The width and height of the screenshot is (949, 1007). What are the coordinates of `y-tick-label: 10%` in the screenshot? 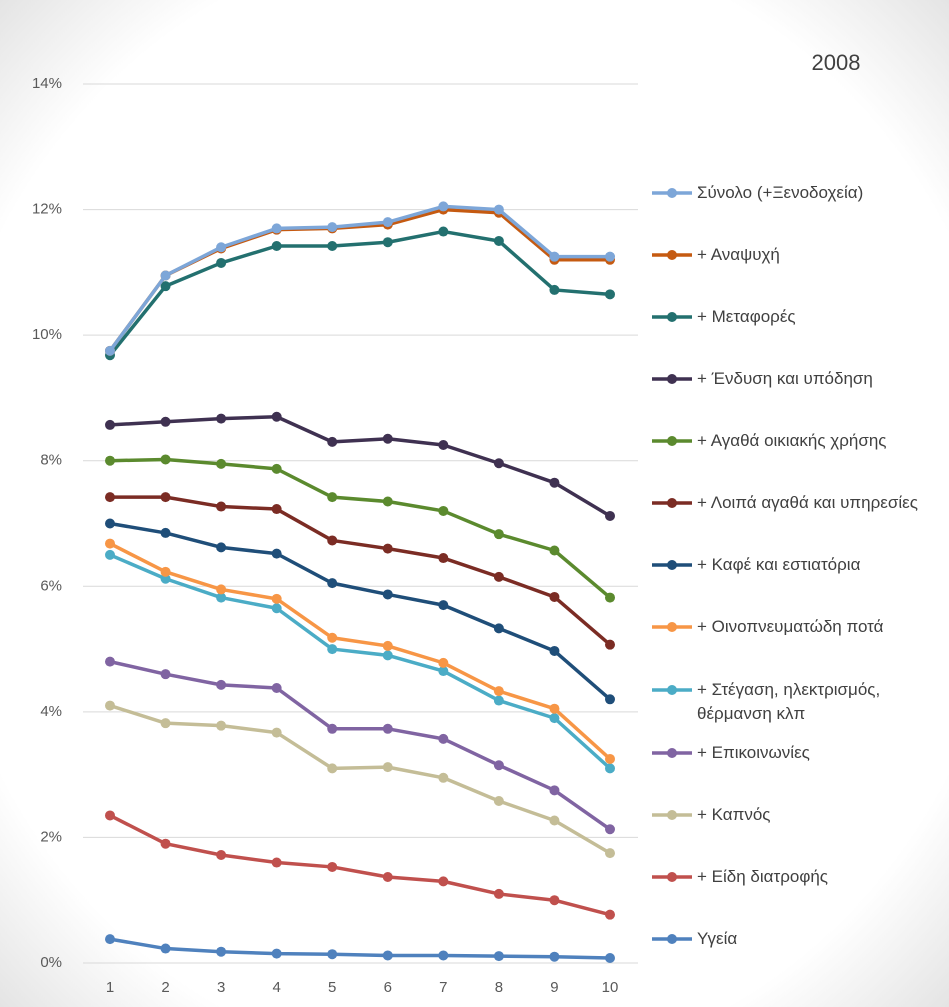 It's located at (47, 334).